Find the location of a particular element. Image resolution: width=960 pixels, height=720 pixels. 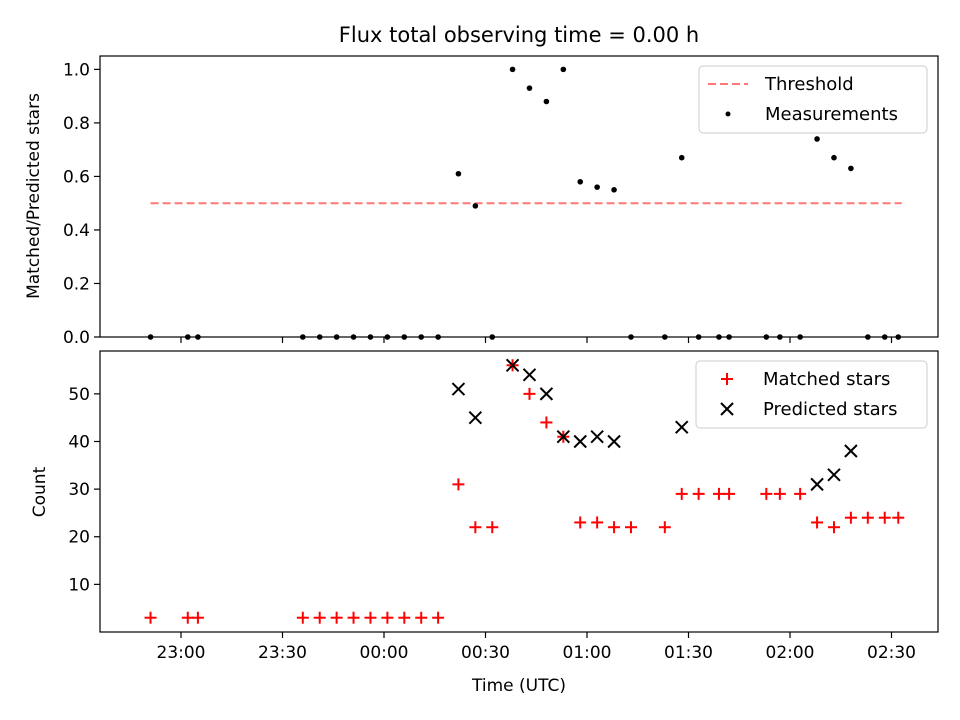

top-y-axis-label: Matched/Predicted stars is located at coordinates (34, 196).